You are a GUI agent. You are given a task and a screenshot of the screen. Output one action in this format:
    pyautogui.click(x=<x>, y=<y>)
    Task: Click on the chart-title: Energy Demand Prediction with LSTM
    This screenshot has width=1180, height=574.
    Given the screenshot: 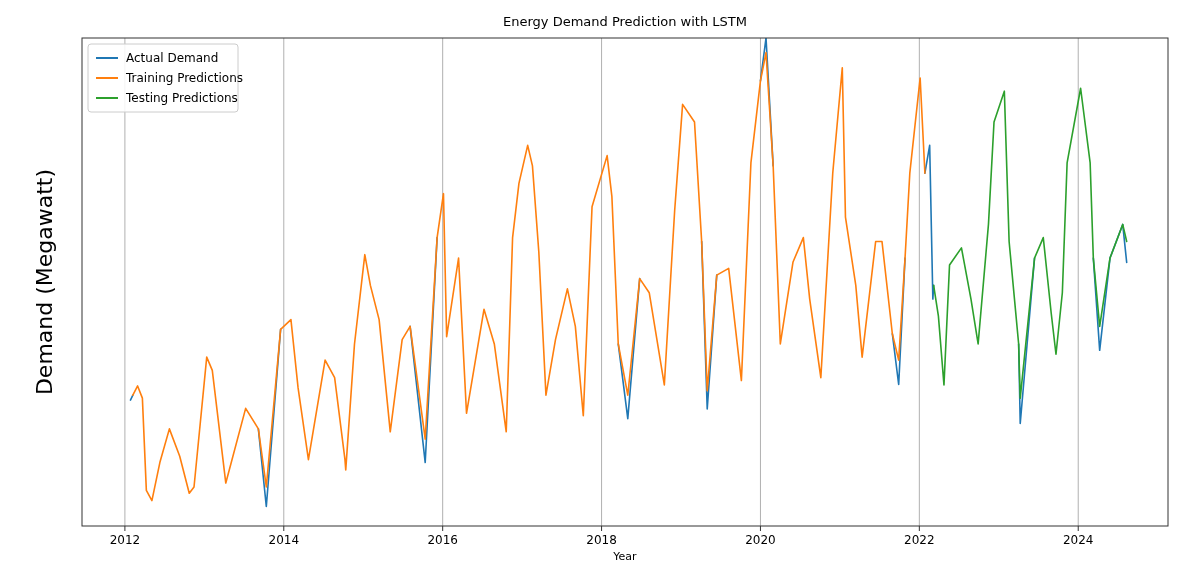 What is the action you would take?
    pyautogui.click(x=625, y=21)
    